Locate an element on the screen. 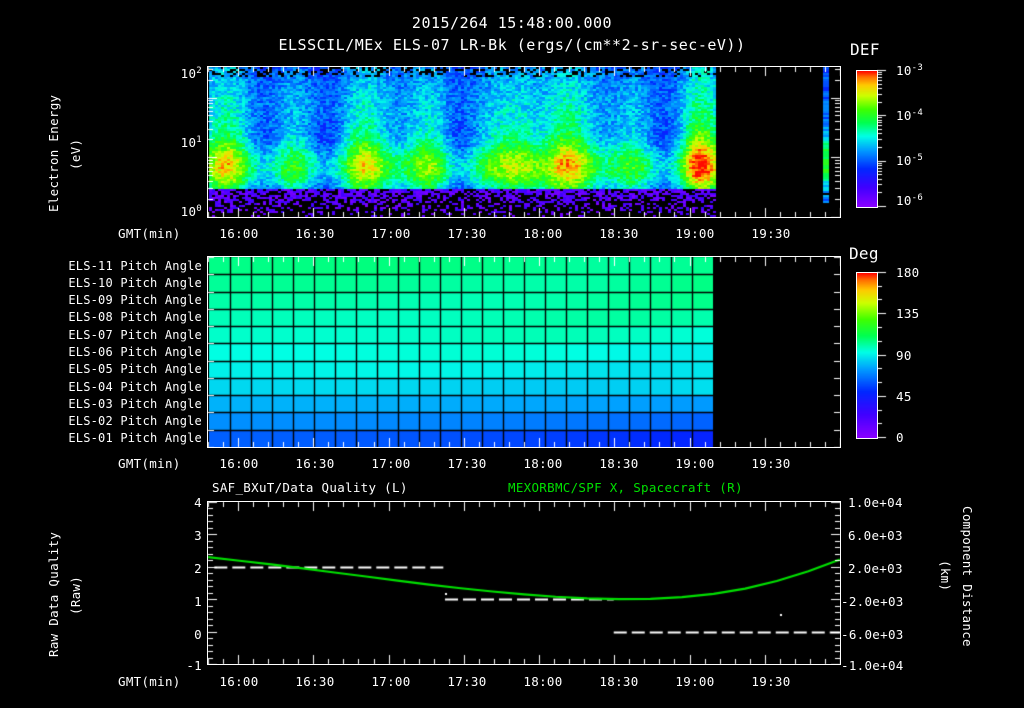 This screenshot has height=708, width=1024. distance-ytick-6e3: 6.0e+03 is located at coordinates (875, 535).